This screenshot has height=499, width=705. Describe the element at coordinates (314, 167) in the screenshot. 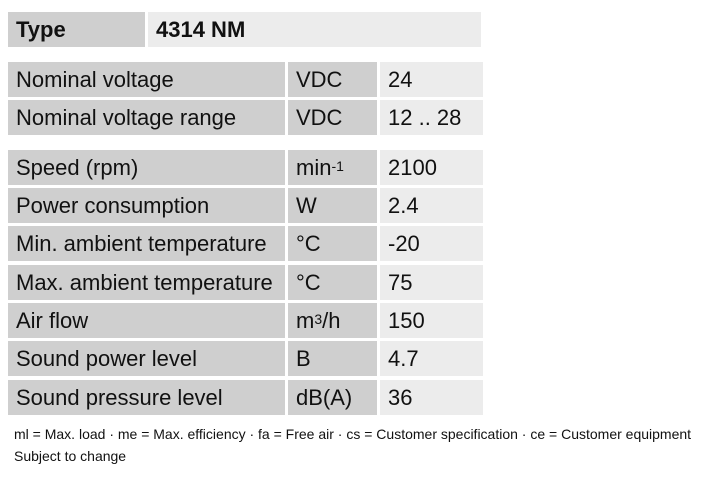

I see `unit-base: min` at that location.